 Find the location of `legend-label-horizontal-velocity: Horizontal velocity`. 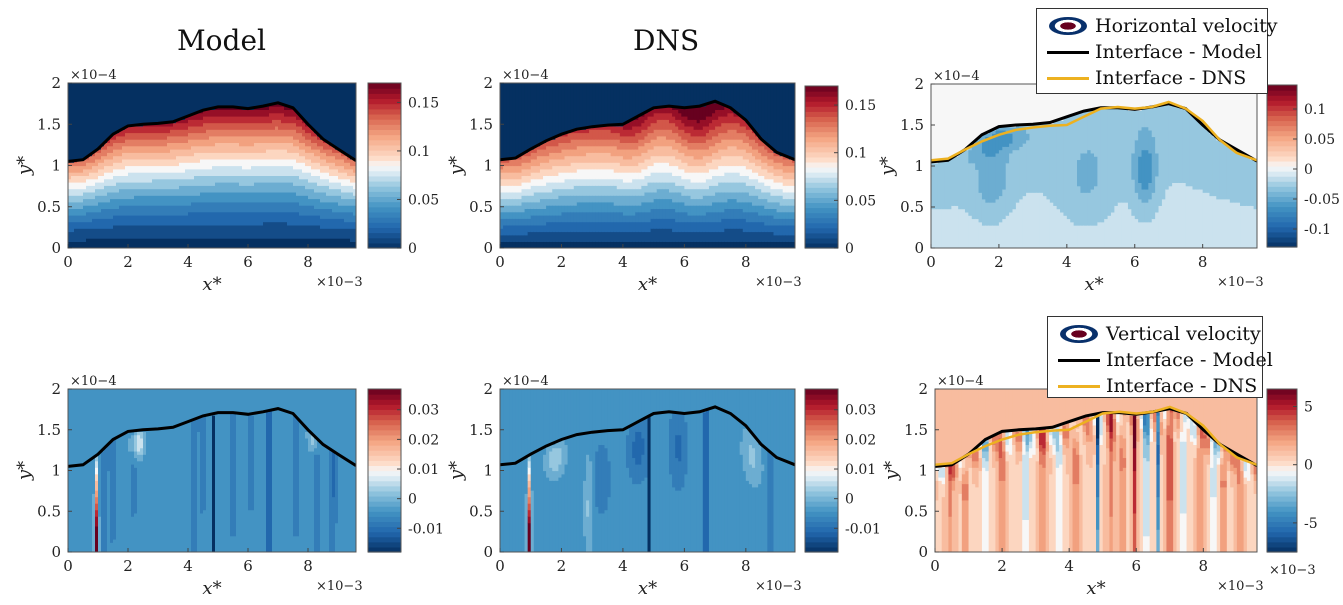

legend-label-horizontal-velocity: Horizontal velocity is located at coordinates (1186, 26).